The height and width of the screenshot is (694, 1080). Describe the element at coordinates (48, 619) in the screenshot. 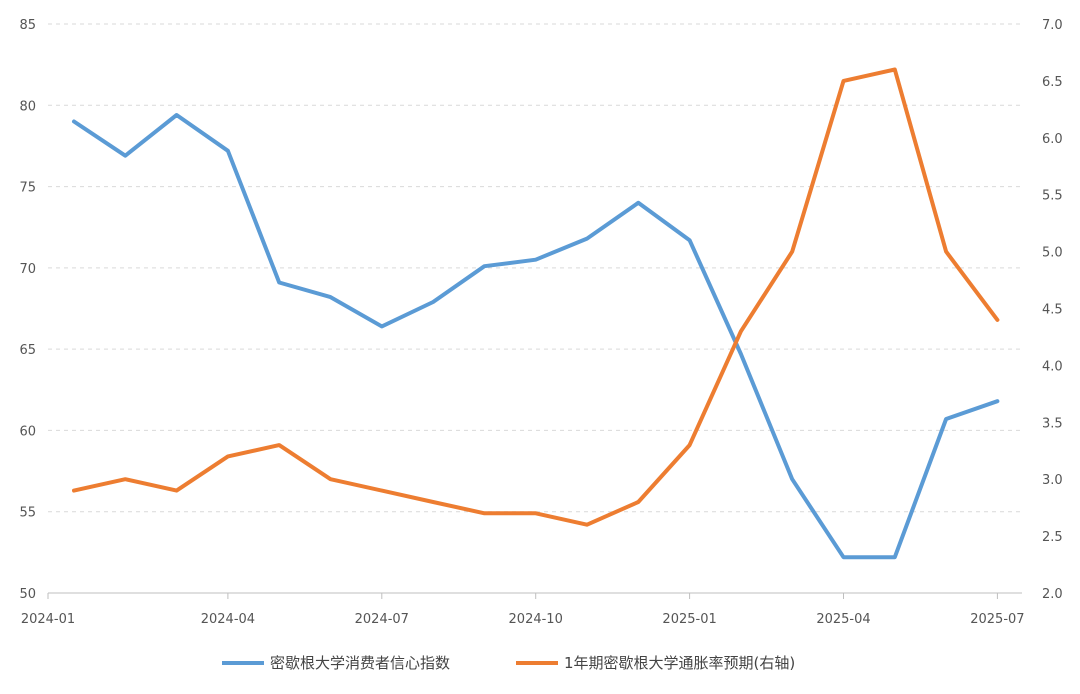

I see `x-tick-label: 2024-01` at that location.